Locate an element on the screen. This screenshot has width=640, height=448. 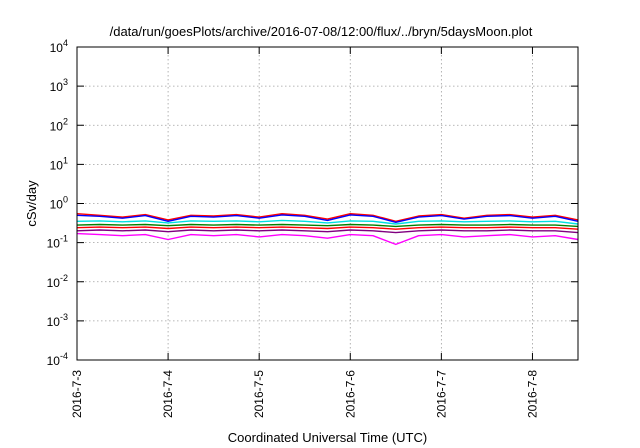
x-tick-label: 2016-7-7 is located at coordinates (441, 394).